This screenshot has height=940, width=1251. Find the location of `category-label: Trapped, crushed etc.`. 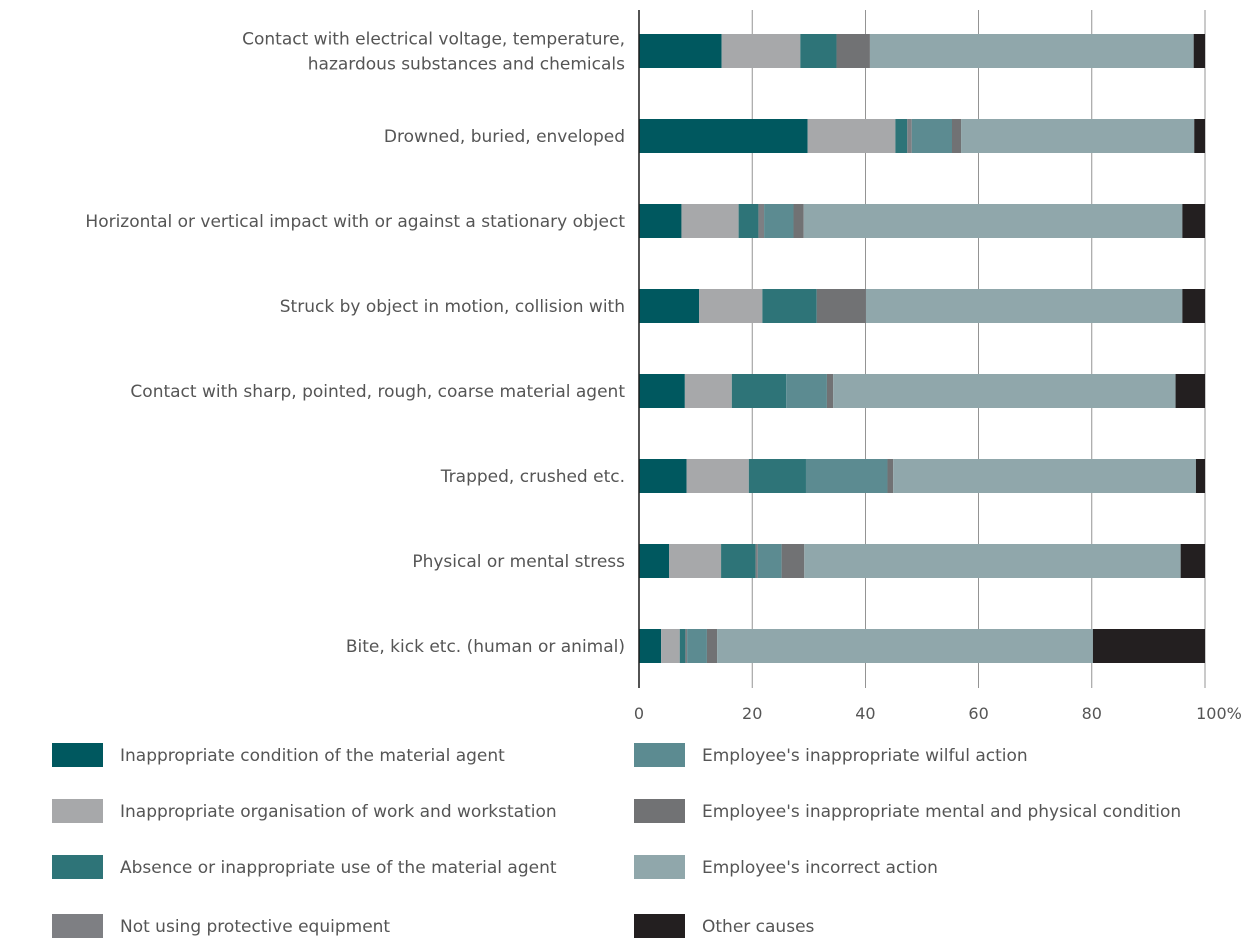

category-label: Trapped, crushed etc. is located at coordinates (532, 477).